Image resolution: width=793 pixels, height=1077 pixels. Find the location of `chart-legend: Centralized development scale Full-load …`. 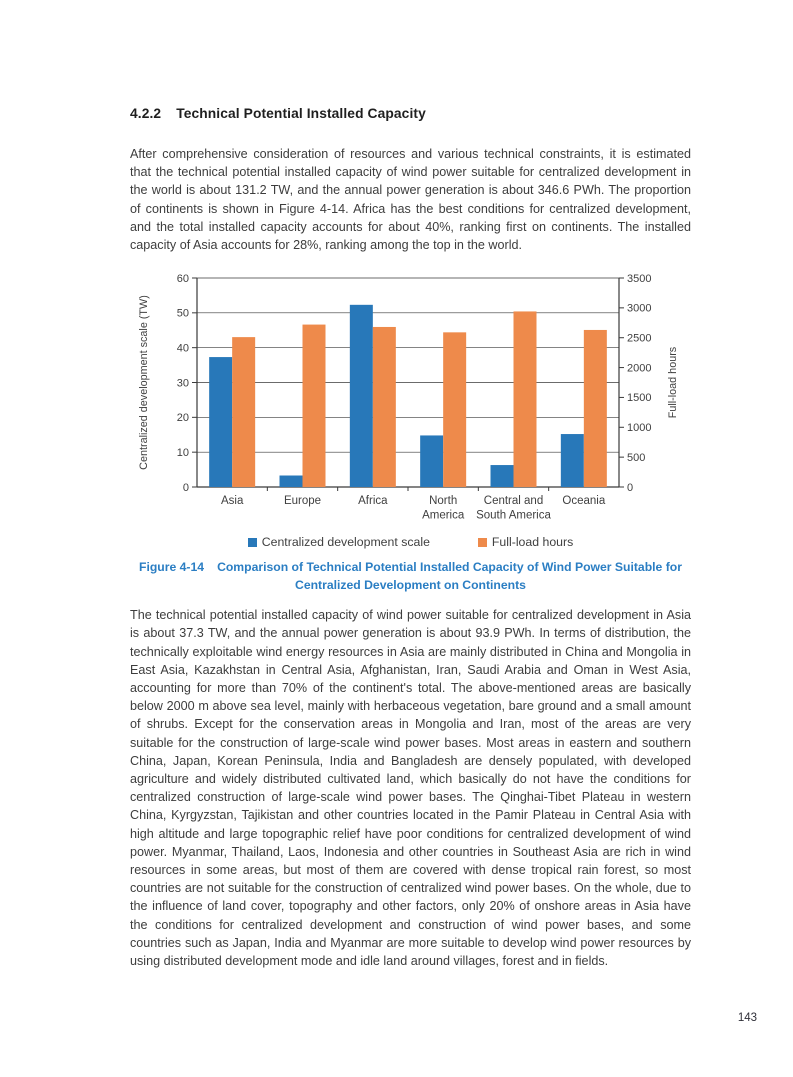

chart-legend: Centralized development scale Full-load … is located at coordinates (410, 542).